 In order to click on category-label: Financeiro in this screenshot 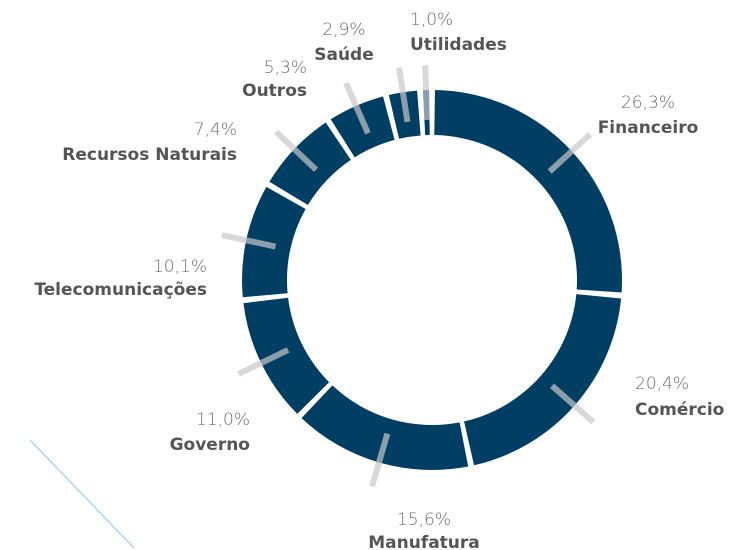, I will do `click(648, 128)`.